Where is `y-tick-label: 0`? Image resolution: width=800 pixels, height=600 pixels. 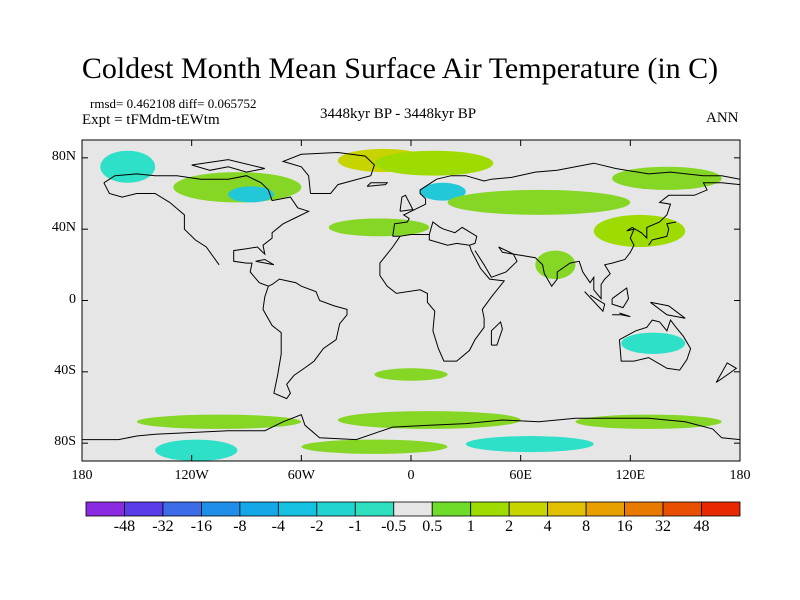
y-tick-label: 0 is located at coordinates (72, 299).